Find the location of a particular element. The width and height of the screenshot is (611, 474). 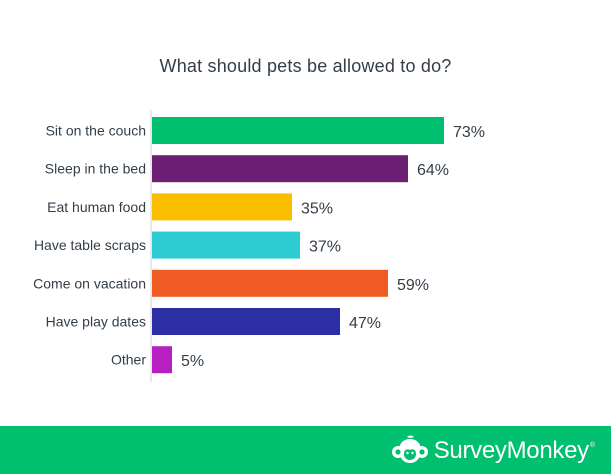

category-label: Sleep in the bed is located at coordinates (95, 169).